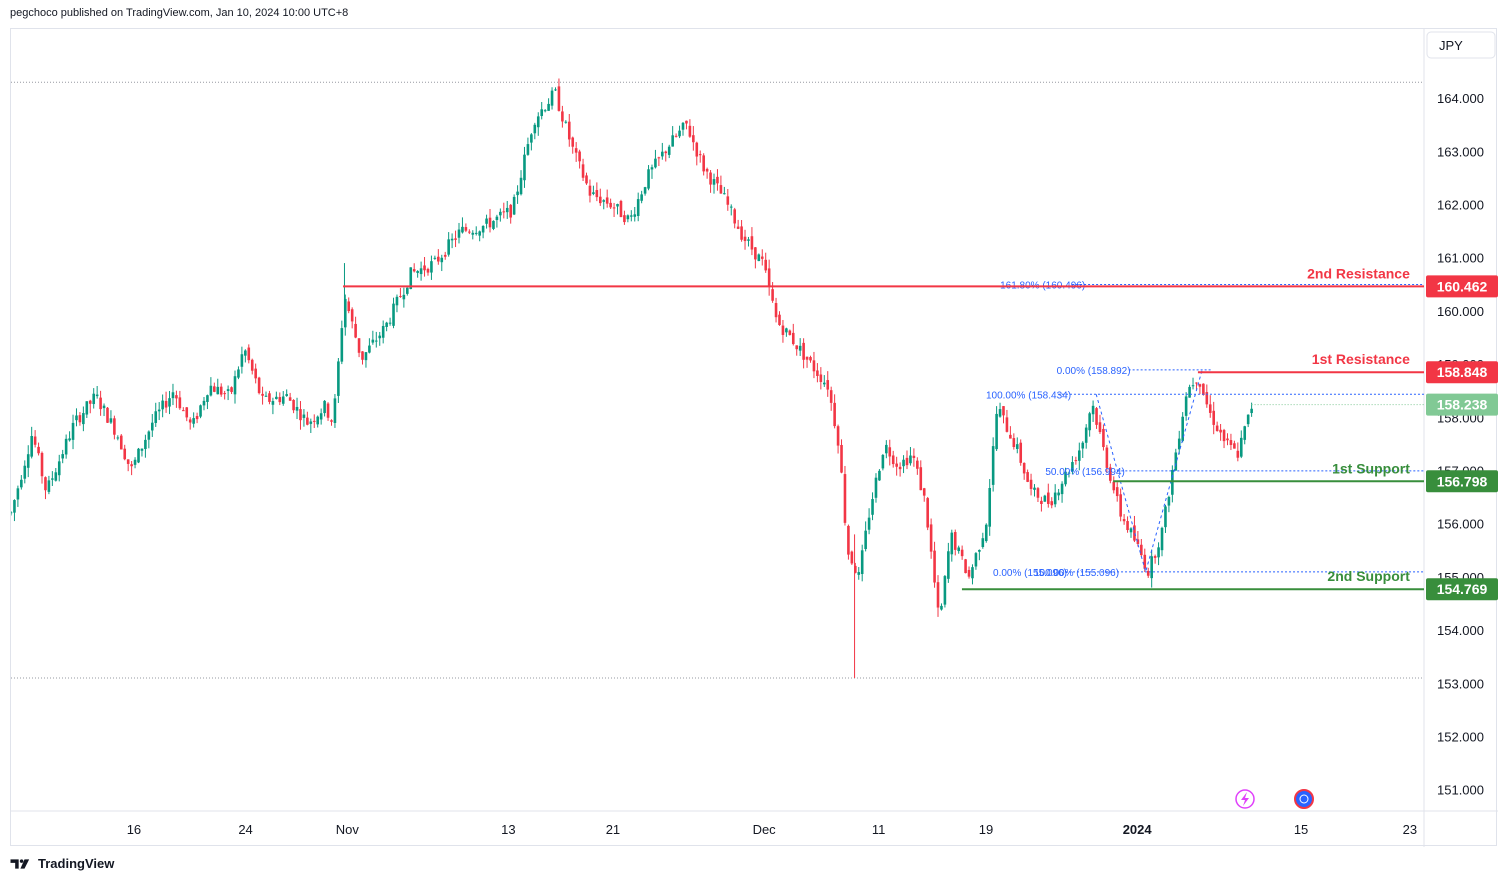 The height and width of the screenshot is (883, 1512). I want to click on globe-icon, so click(1304, 799).